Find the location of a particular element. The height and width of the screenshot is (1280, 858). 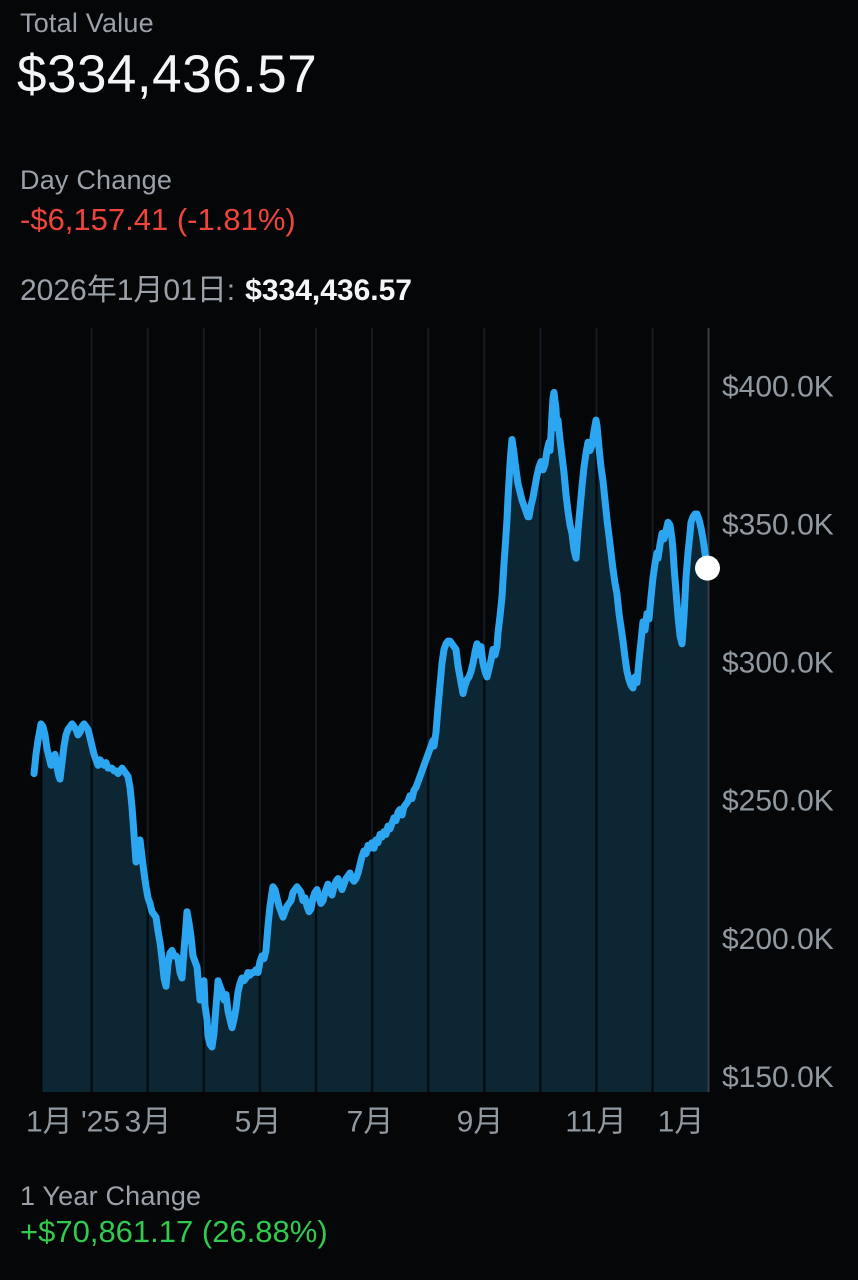

x-tick-label: 1月 is located at coordinates (681, 1122).